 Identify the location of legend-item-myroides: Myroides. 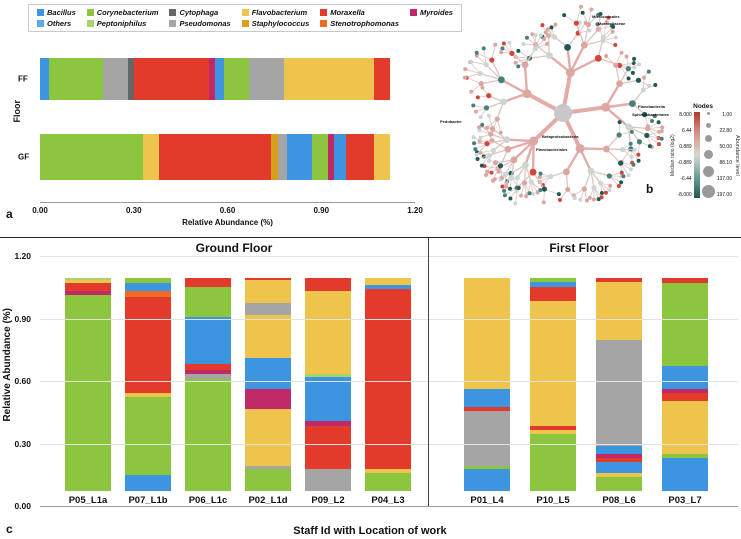
(431, 12).